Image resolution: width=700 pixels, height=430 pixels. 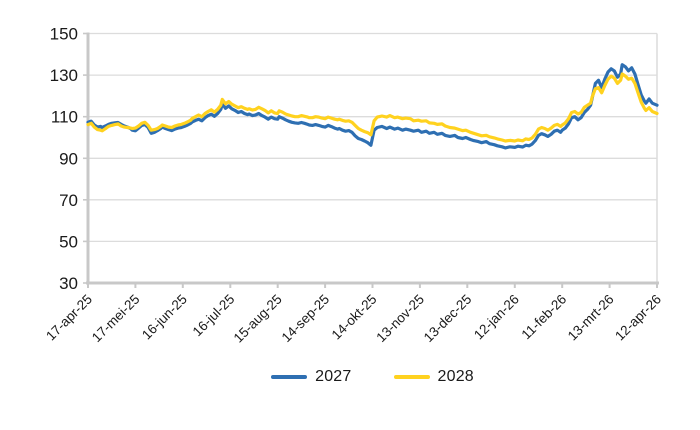 I want to click on legend-label-2027: 2027, so click(x=333, y=376).